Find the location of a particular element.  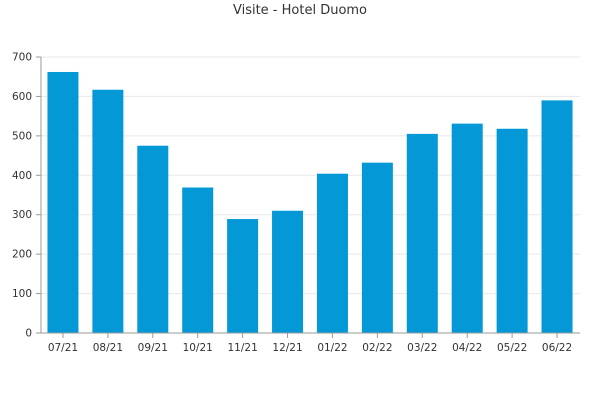

bar-01/22 is located at coordinates (332, 253).